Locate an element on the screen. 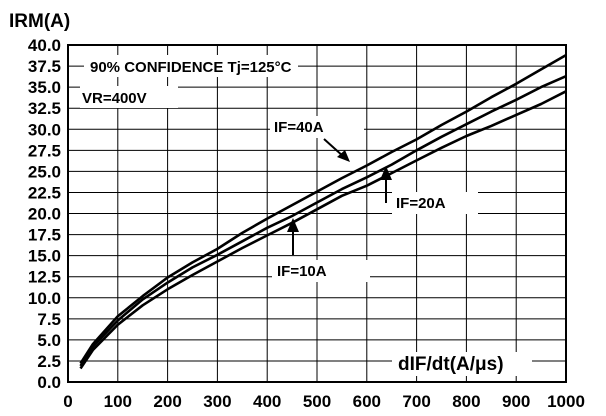  y-tick-label: 17.5 is located at coordinates (44, 235).